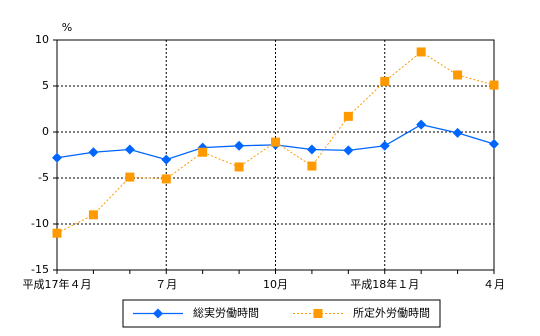 Image resolution: width=540 pixels, height=336 pixels. What do you see at coordinates (45, 131) in the screenshot?
I see `y-tick-label: 0` at bounding box center [45, 131].